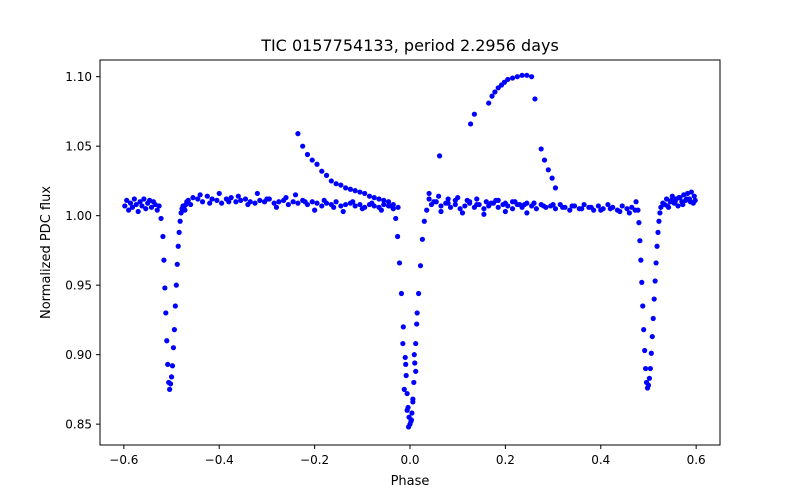 The image size is (800, 500). I want to click on y-tick-label: 0.90, so click(78, 355).